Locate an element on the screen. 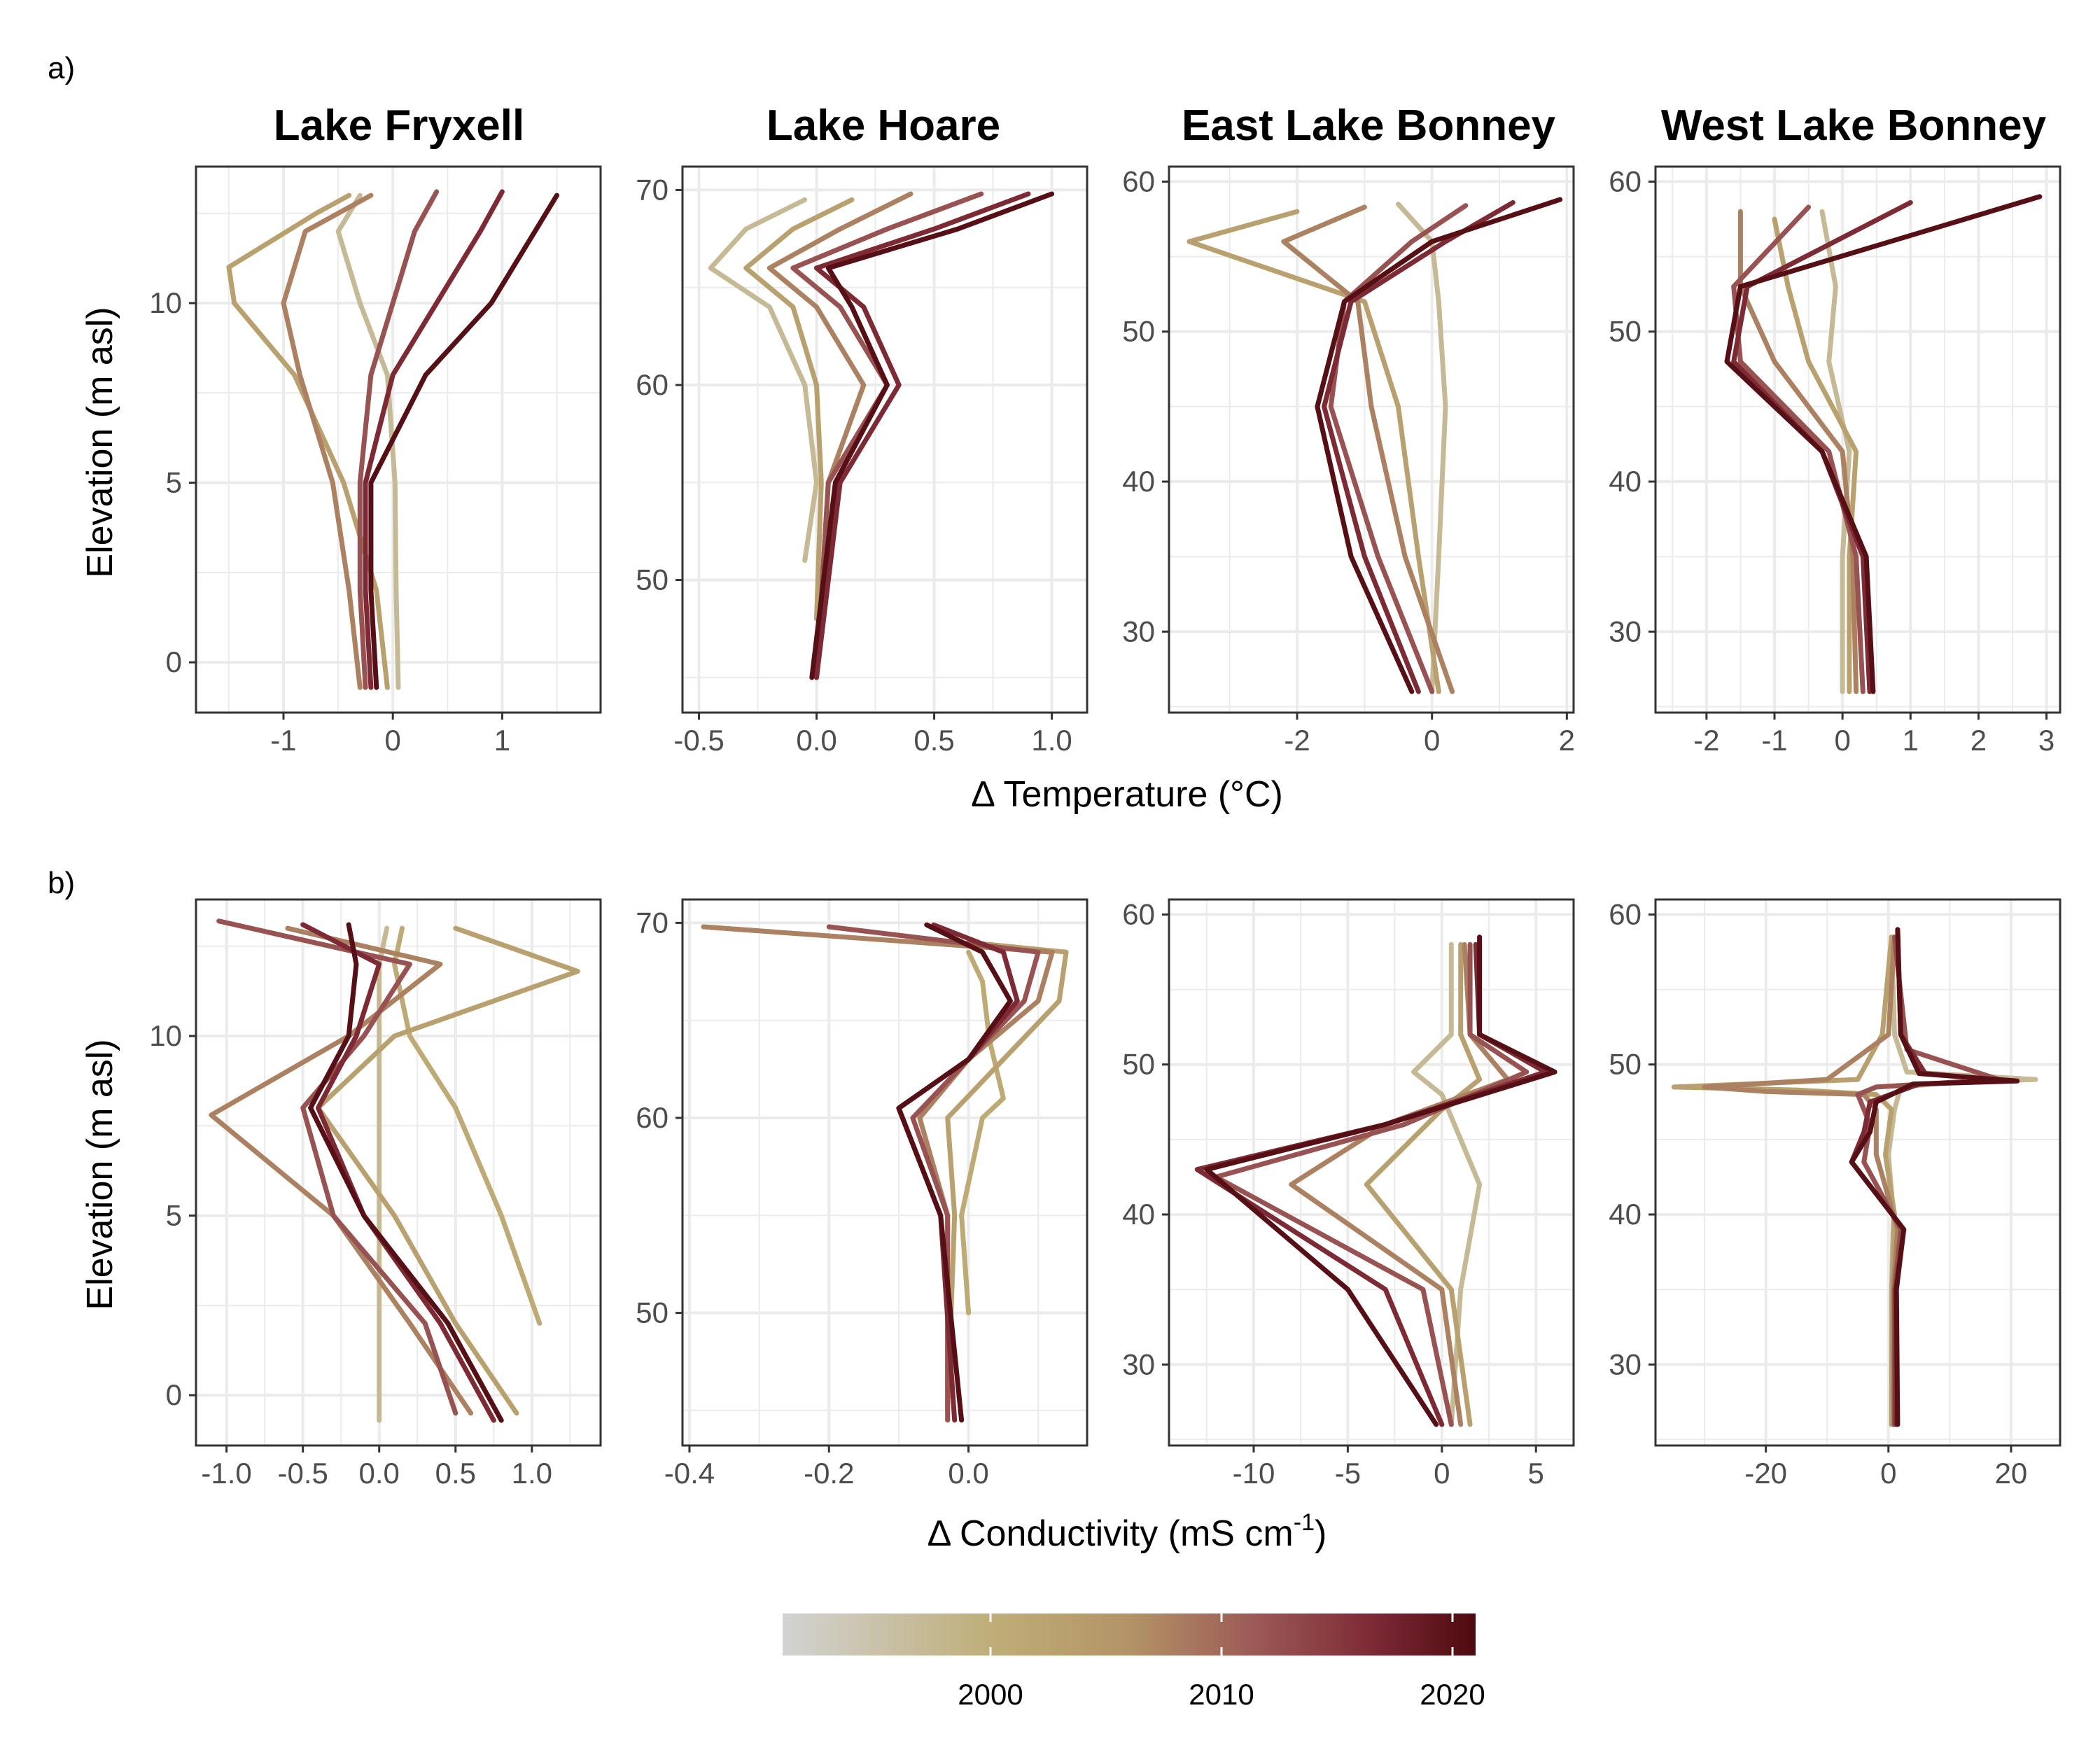 Image resolution: width=2100 pixels, height=1750 pixels. x-tick-label: 3 is located at coordinates (2046, 740).